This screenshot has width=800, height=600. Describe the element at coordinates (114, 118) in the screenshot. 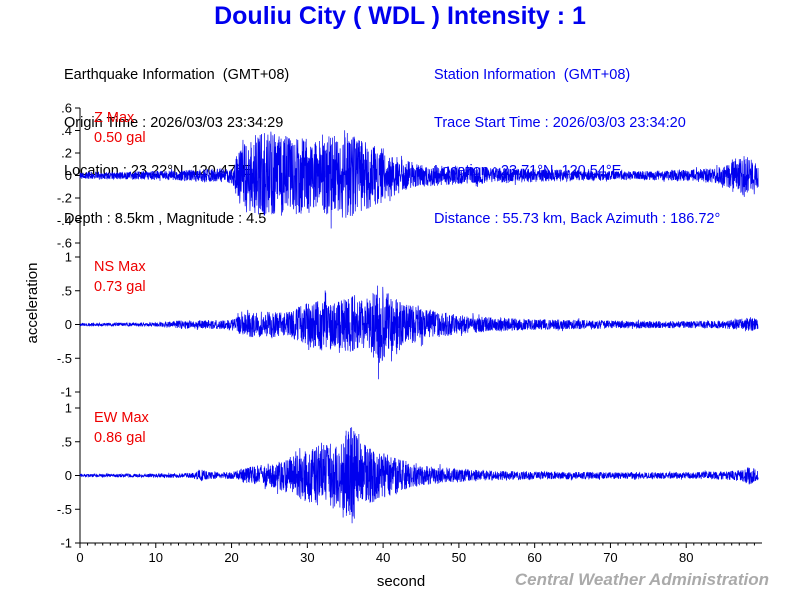

I see `max-label: Z Max` at that location.